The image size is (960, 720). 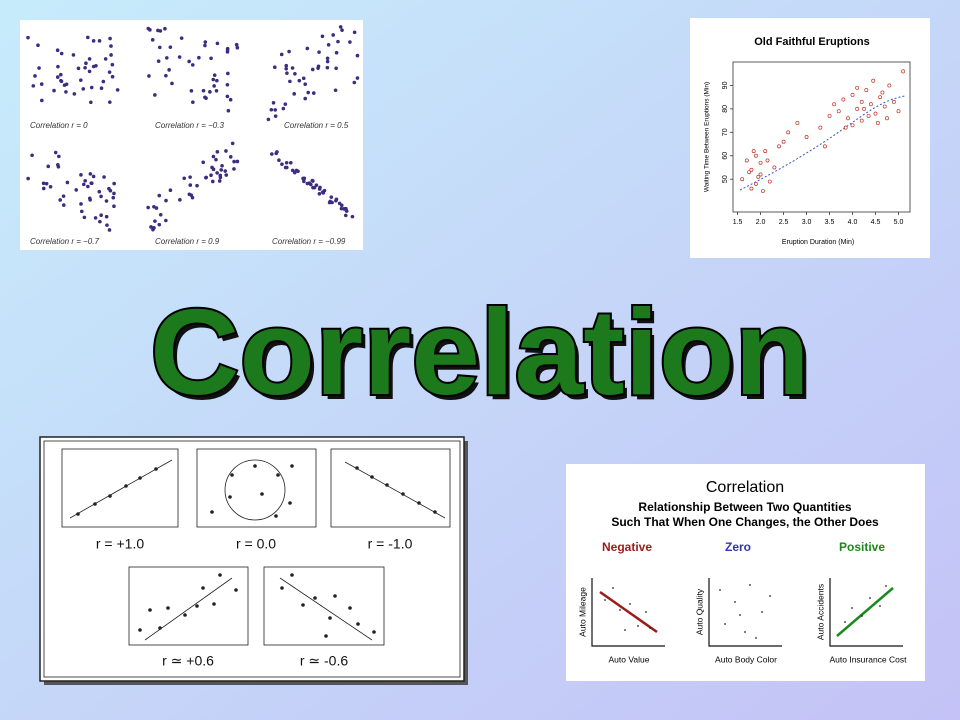 I want to click on x-tick-label: 1.5, so click(x=738, y=222).